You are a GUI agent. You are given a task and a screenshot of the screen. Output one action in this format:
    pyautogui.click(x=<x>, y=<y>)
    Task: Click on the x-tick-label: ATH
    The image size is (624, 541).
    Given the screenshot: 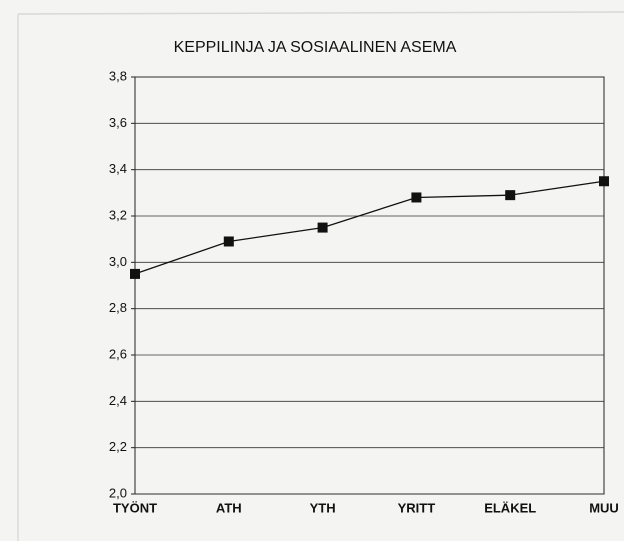 What is the action you would take?
    pyautogui.click(x=229, y=507)
    